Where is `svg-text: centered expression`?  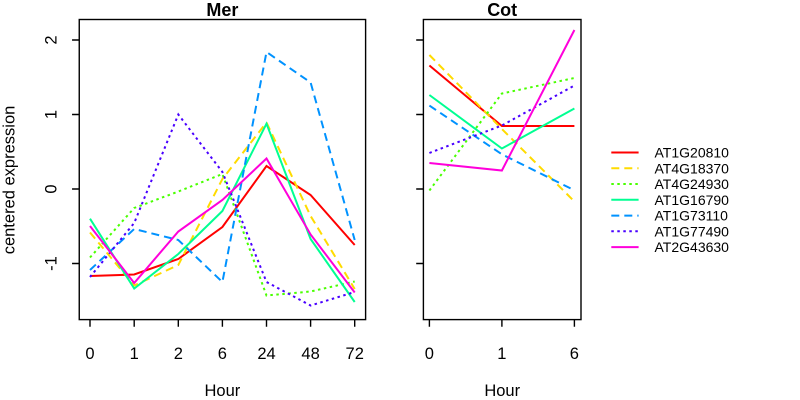 svg-text: centered expression is located at coordinates (10, 180).